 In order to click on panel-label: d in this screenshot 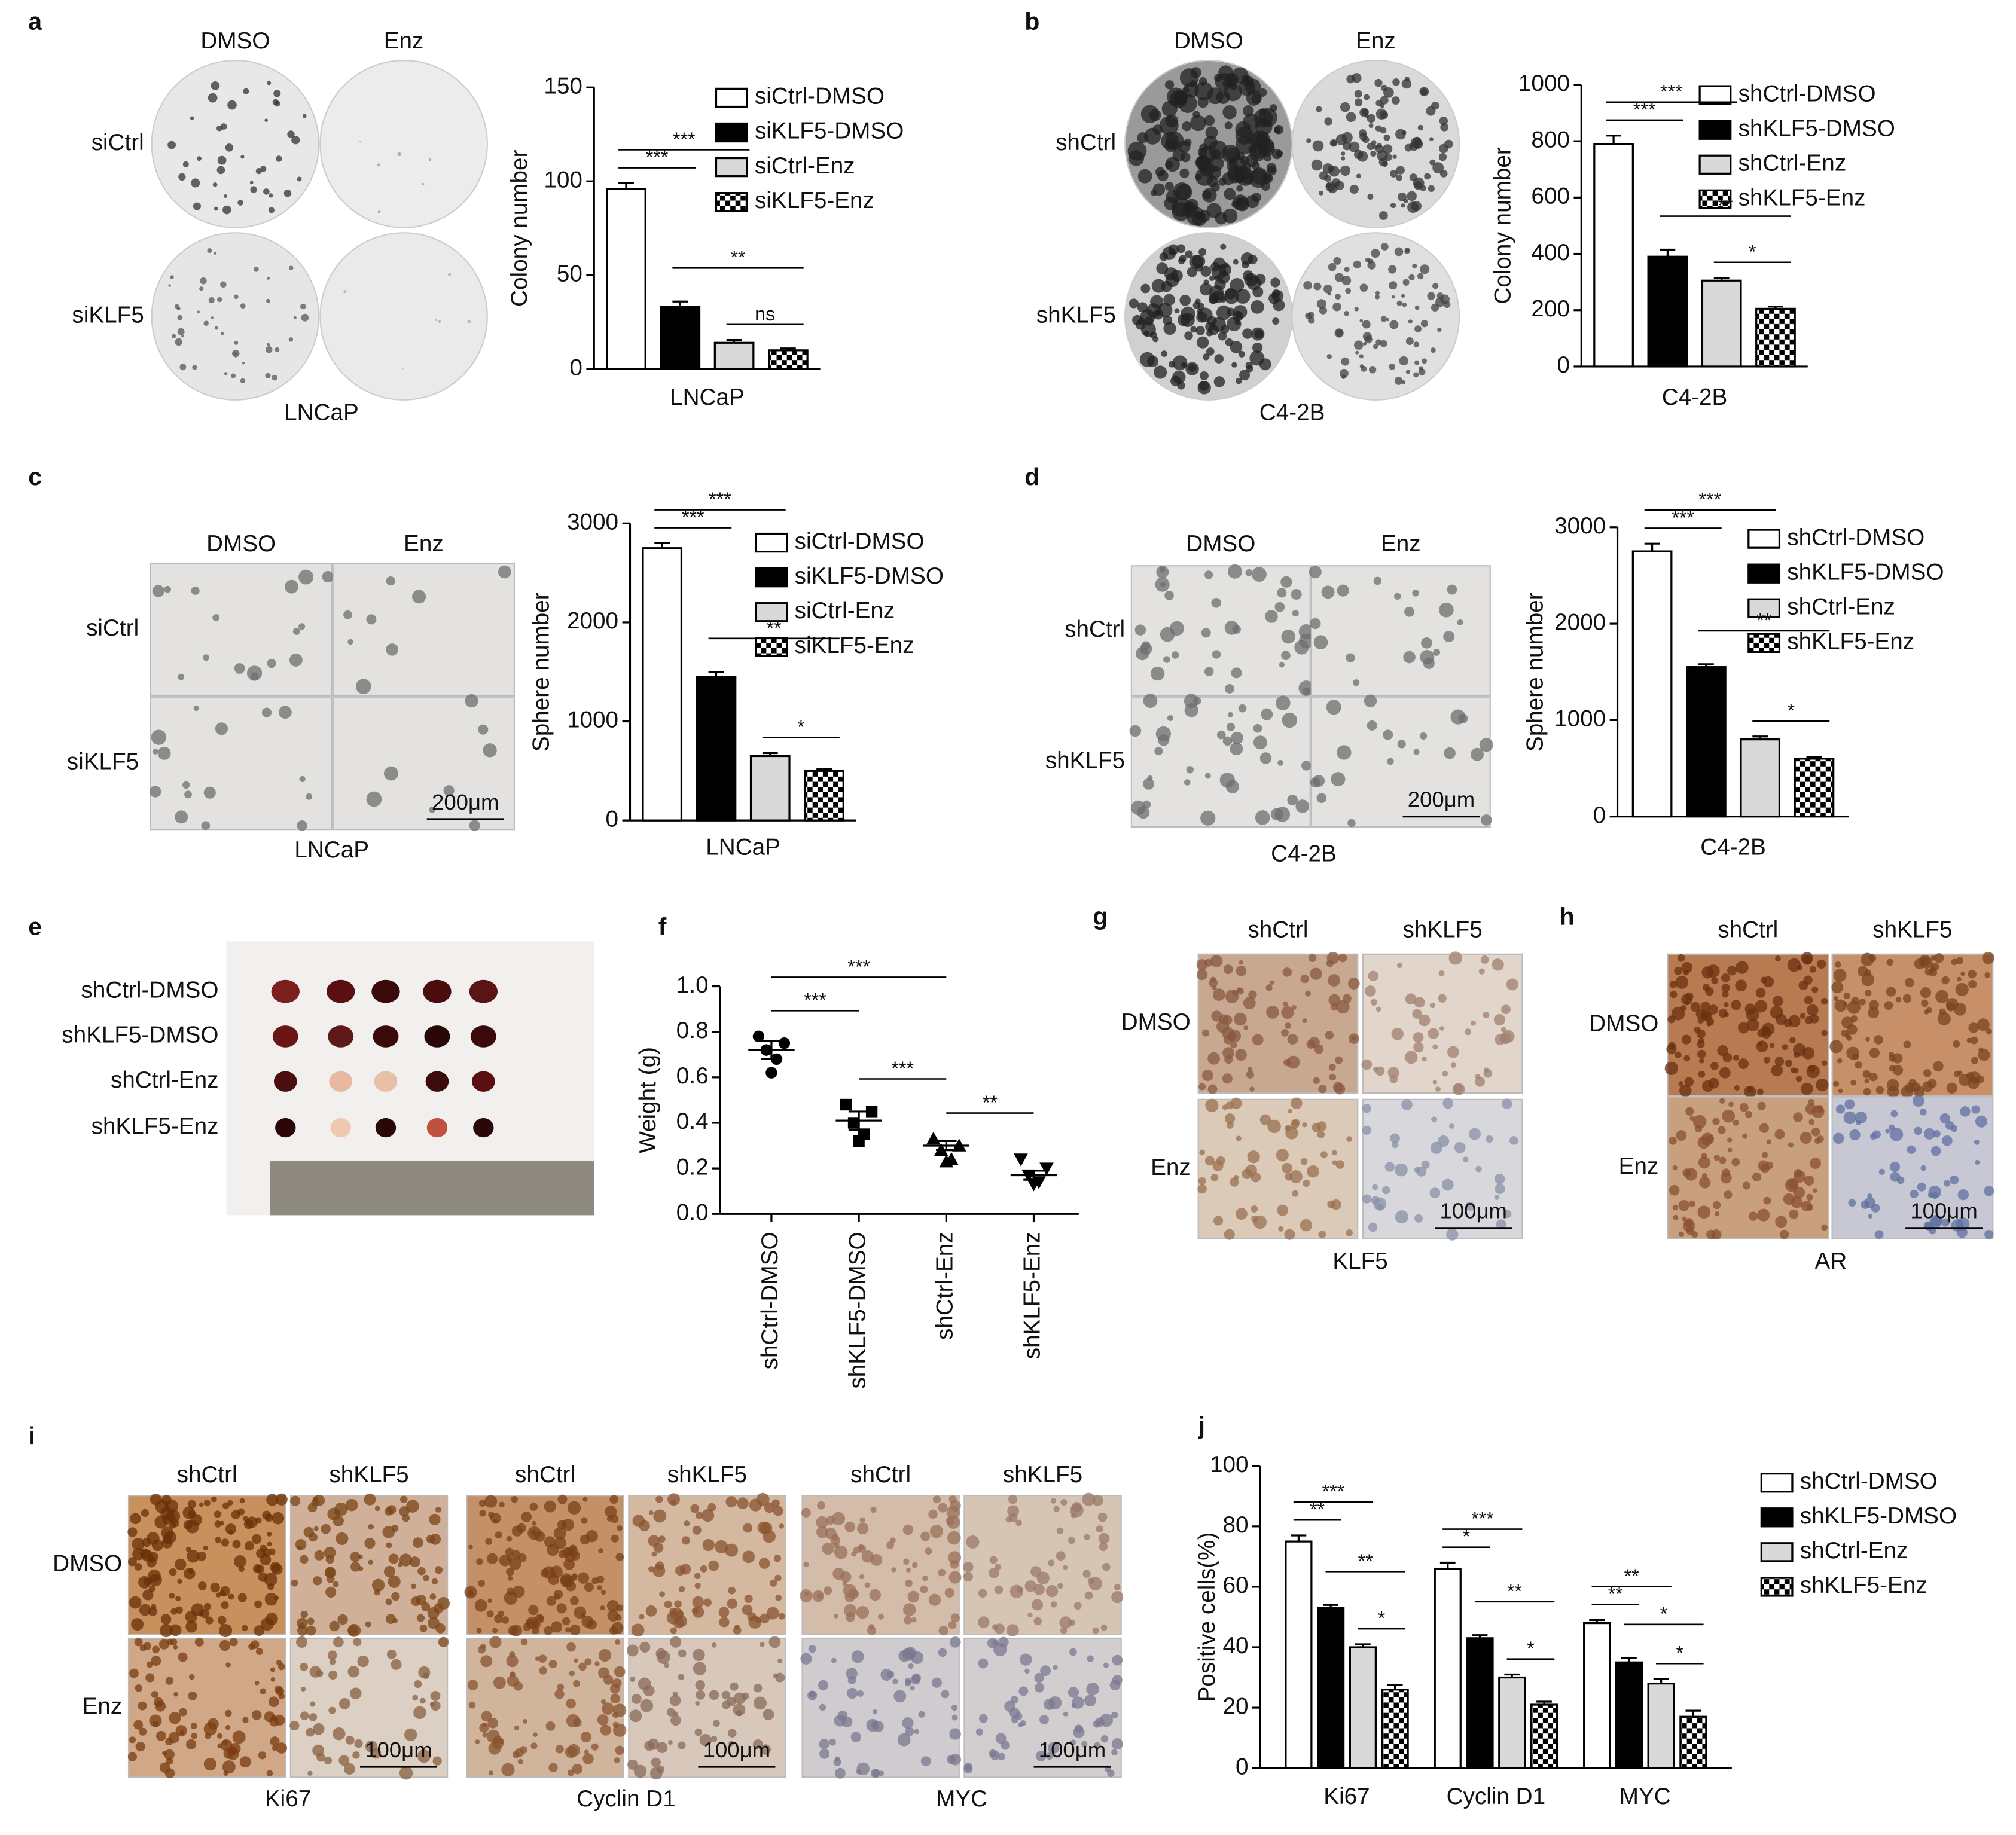, I will do `click(1031, 476)`.